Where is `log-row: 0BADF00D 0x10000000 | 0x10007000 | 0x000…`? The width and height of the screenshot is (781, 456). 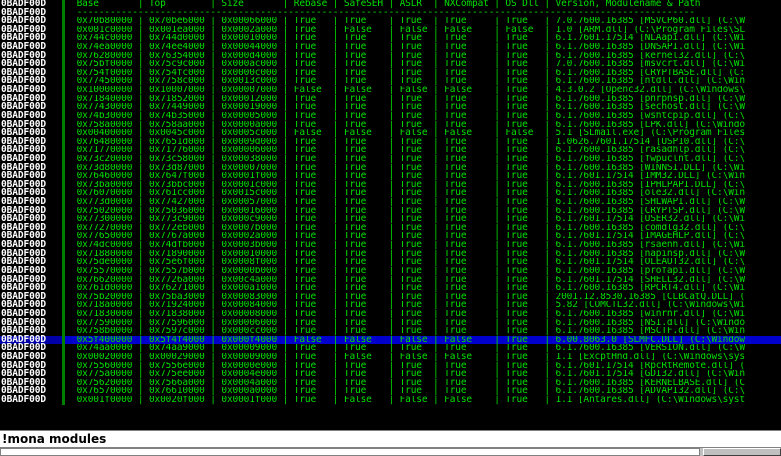
log-row: 0BADF00D 0x10000000 | 0x10007000 | 0x000… is located at coordinates (390, 90).